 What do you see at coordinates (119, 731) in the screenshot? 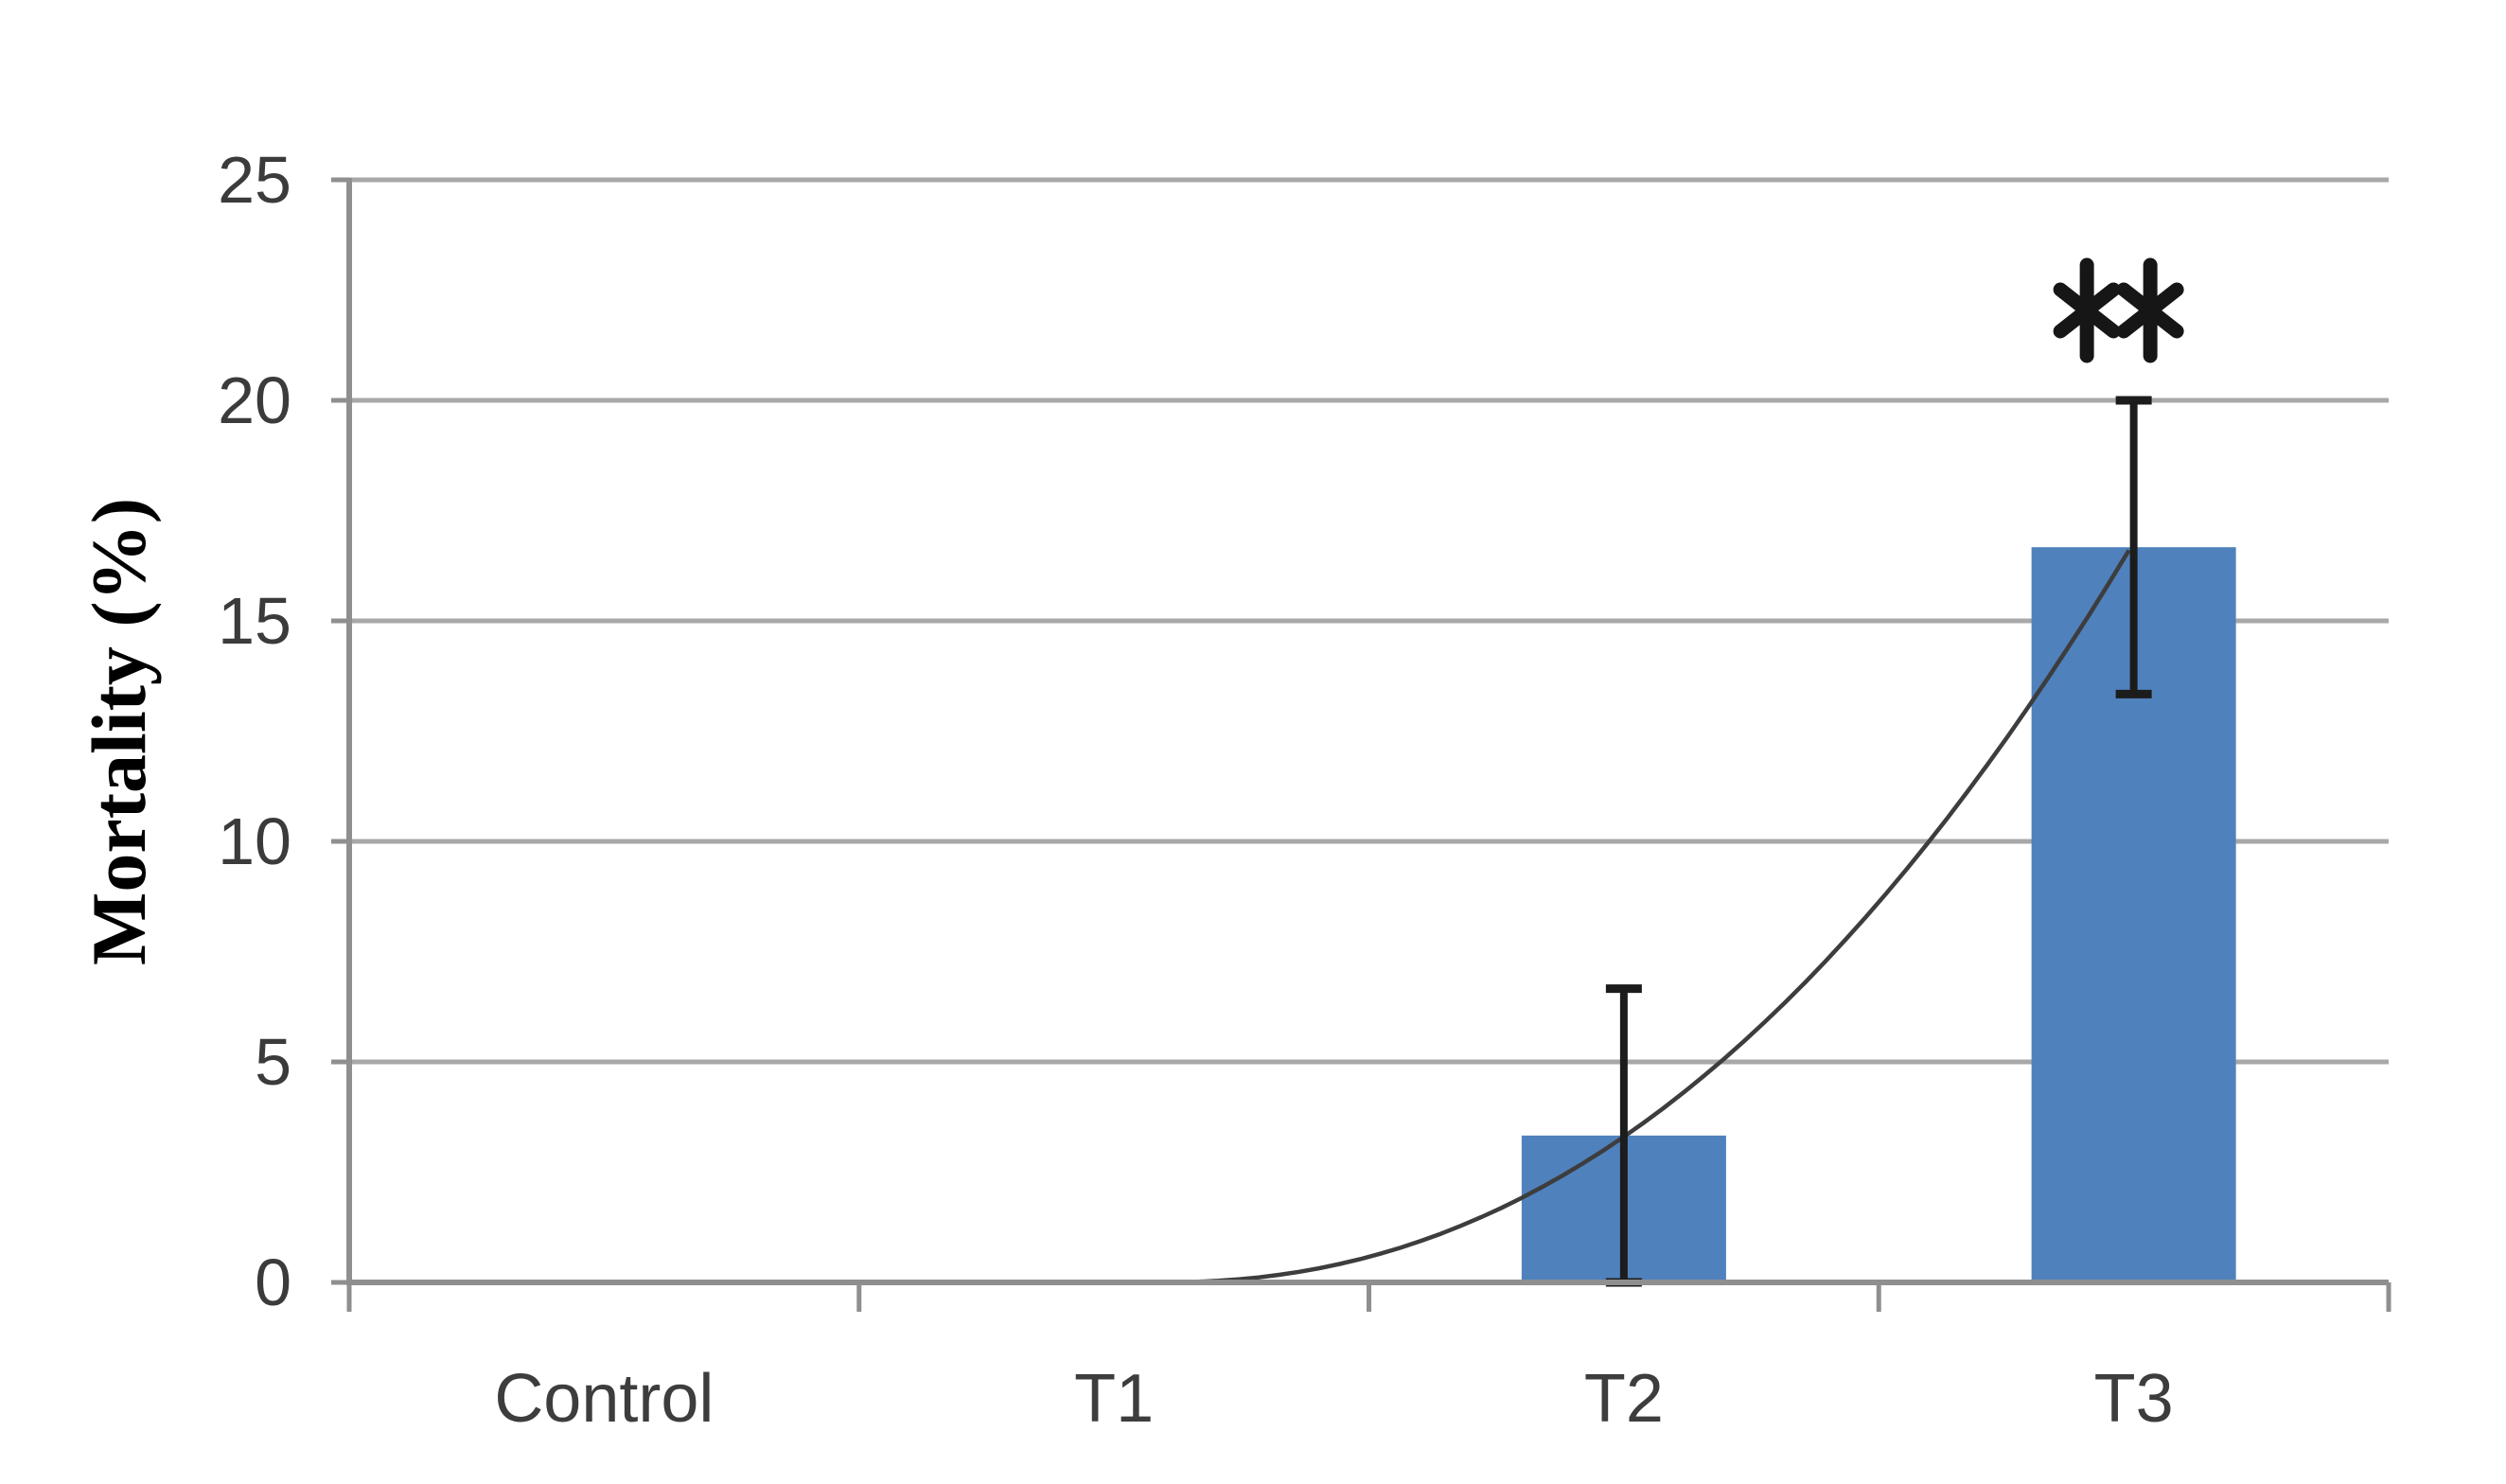
I see `y-axis-title: Mortality (%)` at bounding box center [119, 731].